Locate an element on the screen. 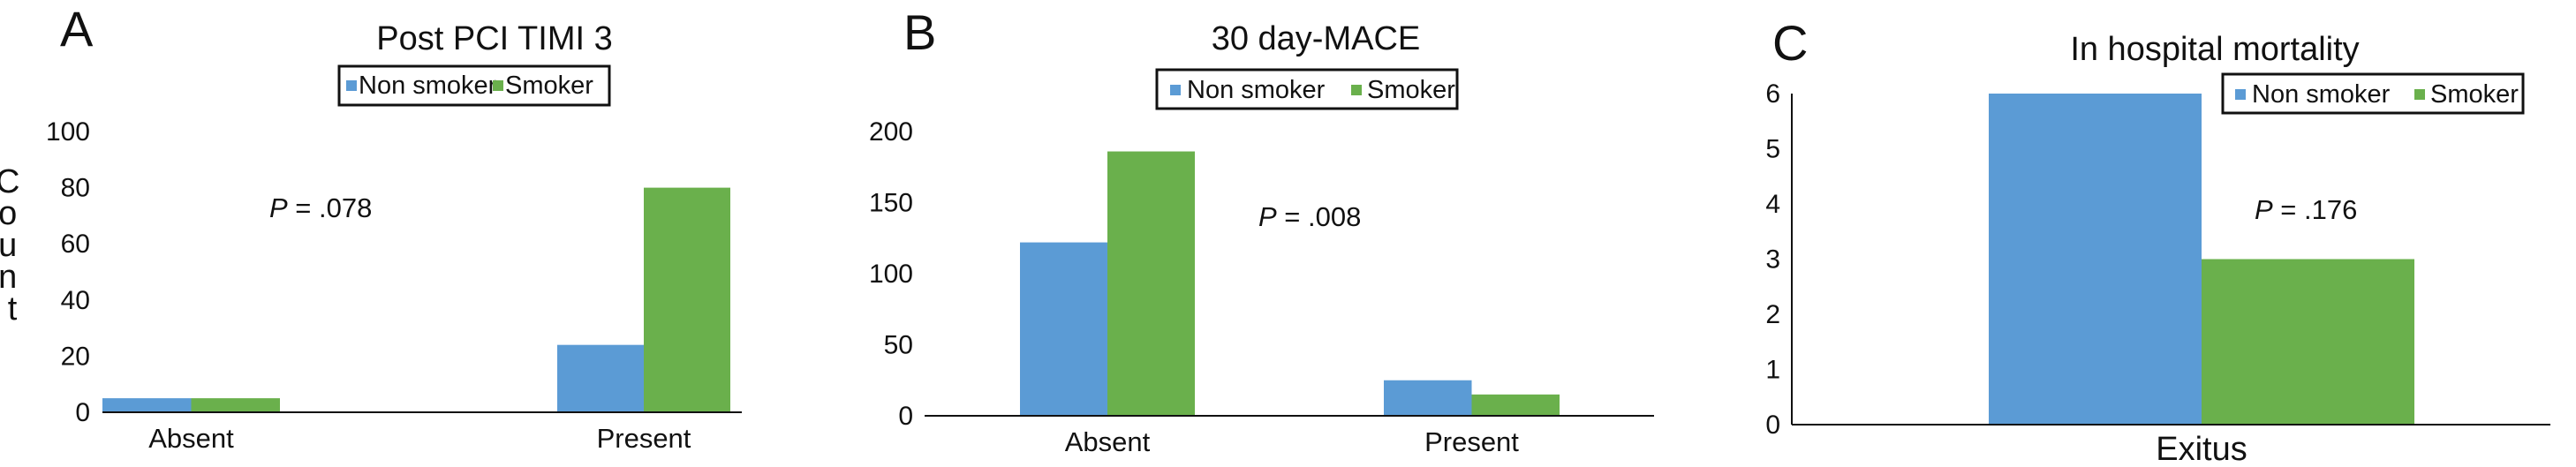  p-value-annotation: P = .078 is located at coordinates (320, 207).